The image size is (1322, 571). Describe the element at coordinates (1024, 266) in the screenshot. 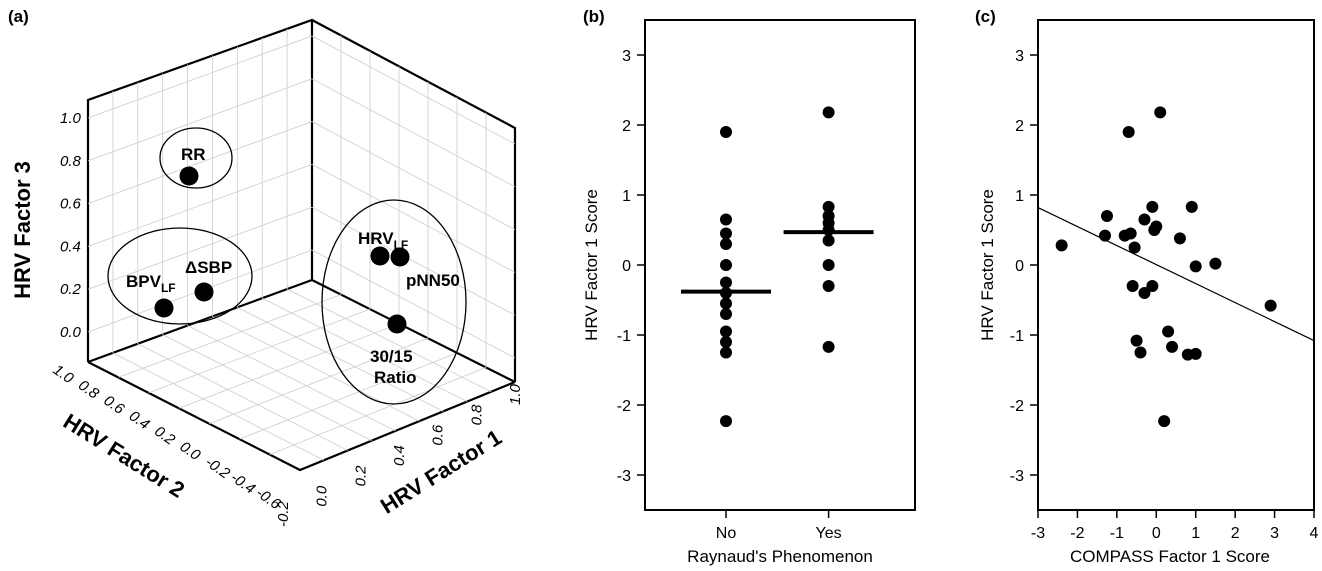

I see `y-ticks-c: -3 -2 -1 0 1 2 3` at that location.